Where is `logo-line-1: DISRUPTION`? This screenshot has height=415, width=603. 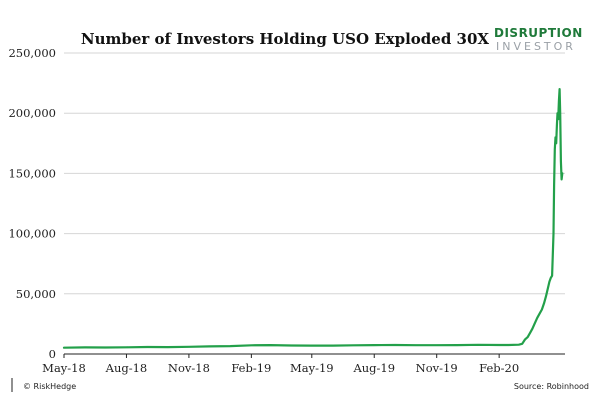 logo-line-1: DISRUPTION is located at coordinates (538, 33).